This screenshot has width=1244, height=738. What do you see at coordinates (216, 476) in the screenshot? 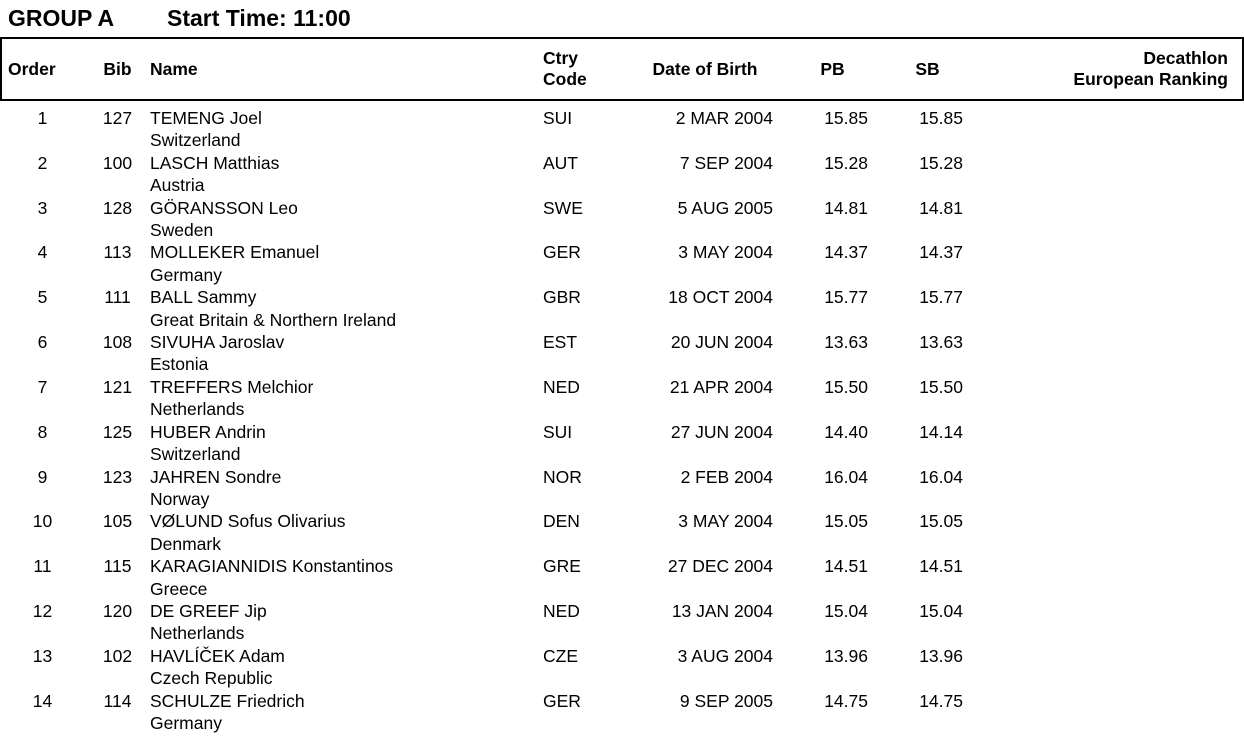
I see `athlete-name: JAHREN Sondre` at bounding box center [216, 476].